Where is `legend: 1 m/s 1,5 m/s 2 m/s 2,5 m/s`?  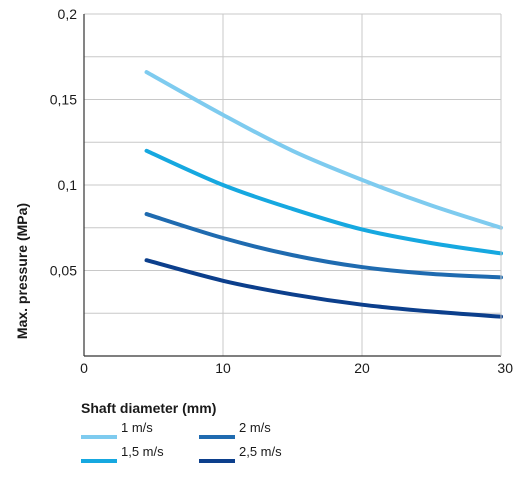 legend: 1 m/s 1,5 m/s 2 m/s 2,5 m/s is located at coordinates (181, 441).